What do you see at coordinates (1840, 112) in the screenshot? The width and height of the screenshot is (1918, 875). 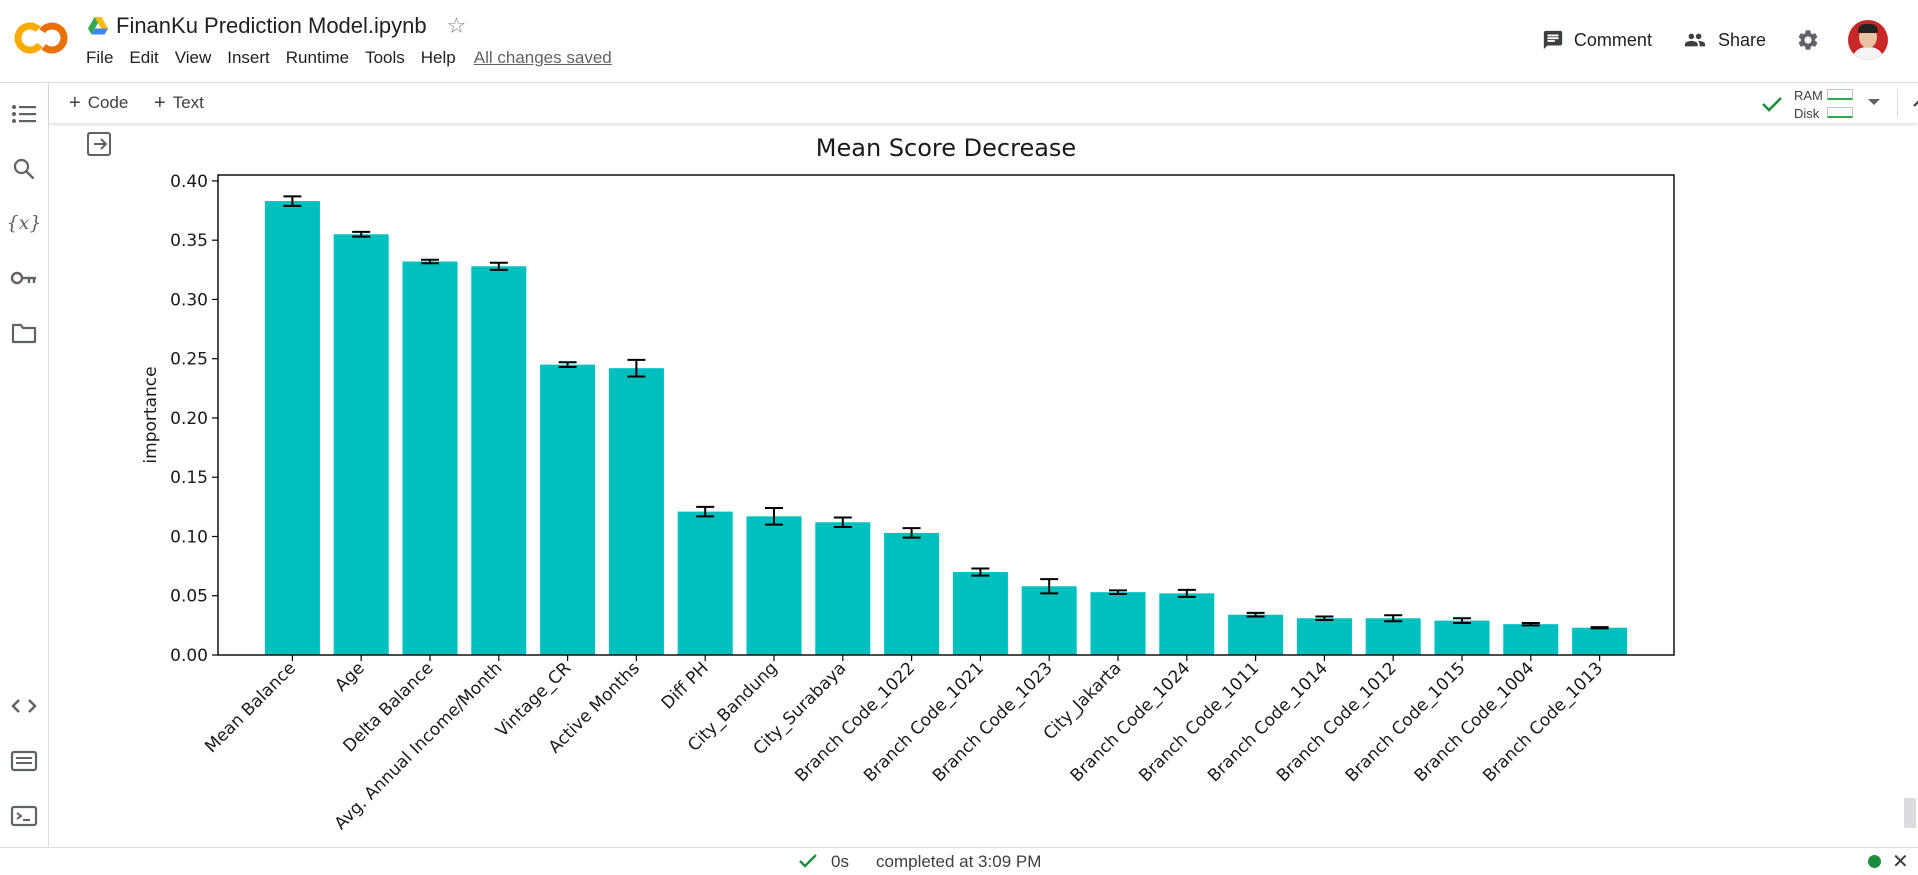 I see `disk-usage-bar` at bounding box center [1840, 112].